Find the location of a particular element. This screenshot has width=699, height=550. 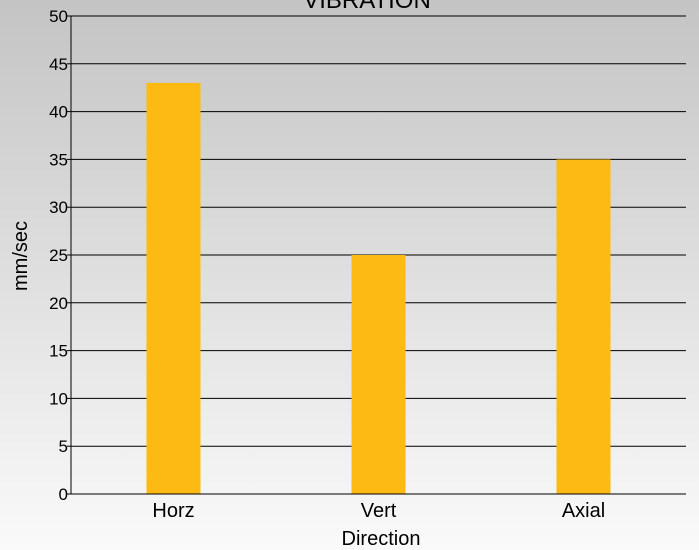

x-tick-label-horz: Horz is located at coordinates (173, 511).